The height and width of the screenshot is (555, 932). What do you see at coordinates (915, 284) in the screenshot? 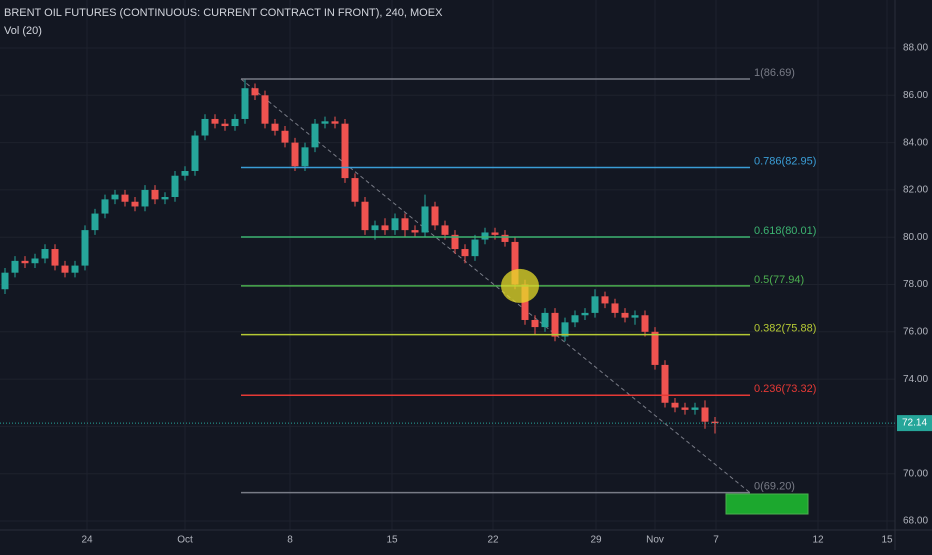
I see `y-tick-label: 78.00` at bounding box center [915, 284].